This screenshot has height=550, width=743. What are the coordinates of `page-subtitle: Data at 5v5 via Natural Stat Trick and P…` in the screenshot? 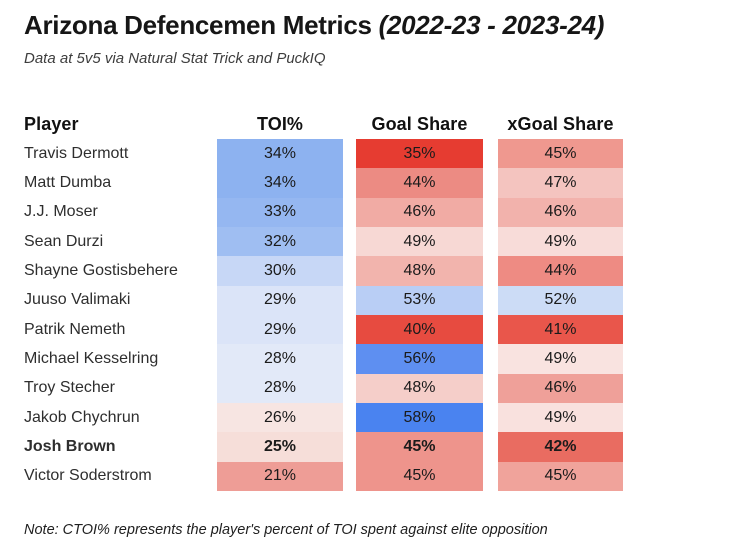 It's located at (175, 58).